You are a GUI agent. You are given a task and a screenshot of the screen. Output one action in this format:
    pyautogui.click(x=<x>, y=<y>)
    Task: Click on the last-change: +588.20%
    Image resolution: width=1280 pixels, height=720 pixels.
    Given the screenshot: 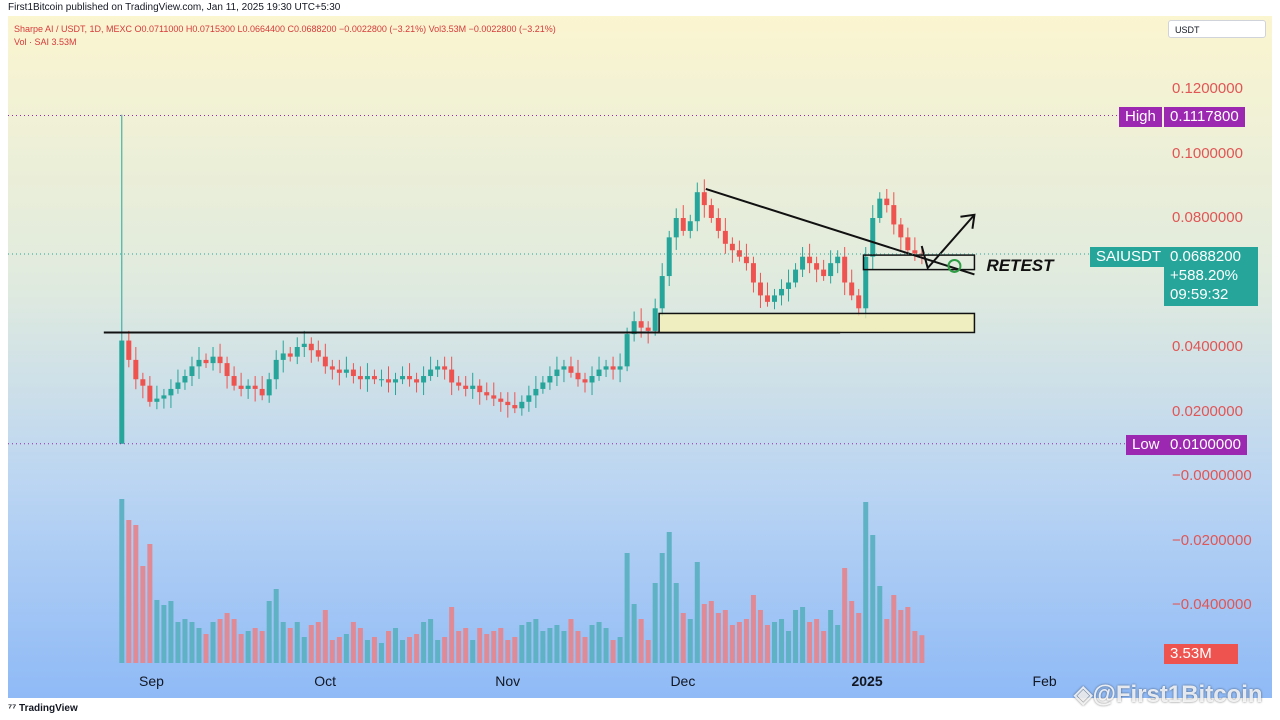 What is the action you would take?
    pyautogui.click(x=1204, y=275)
    